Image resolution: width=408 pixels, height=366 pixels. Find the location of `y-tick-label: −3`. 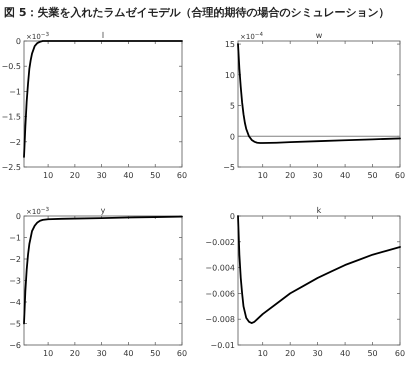

y-tick-label: −3 is located at coordinates (15, 281).